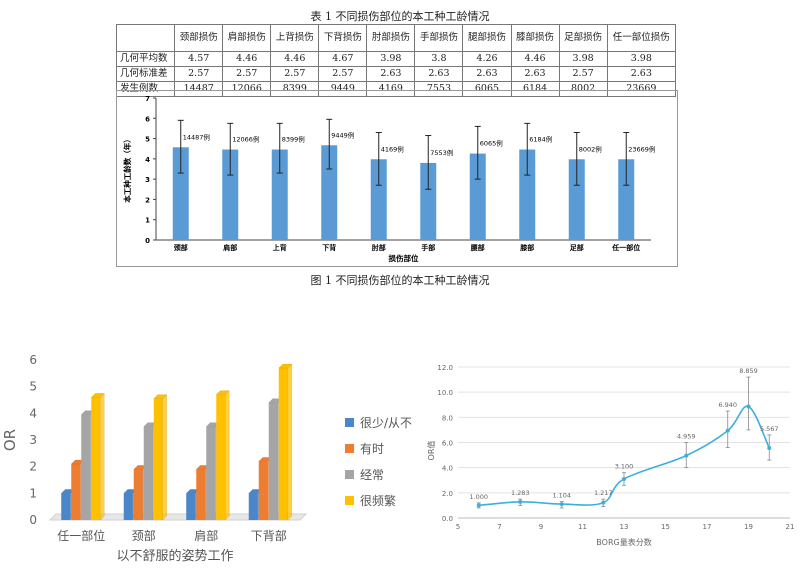 The image size is (800, 575). I want to click on x-tick-label: 肩部, so click(206, 535).